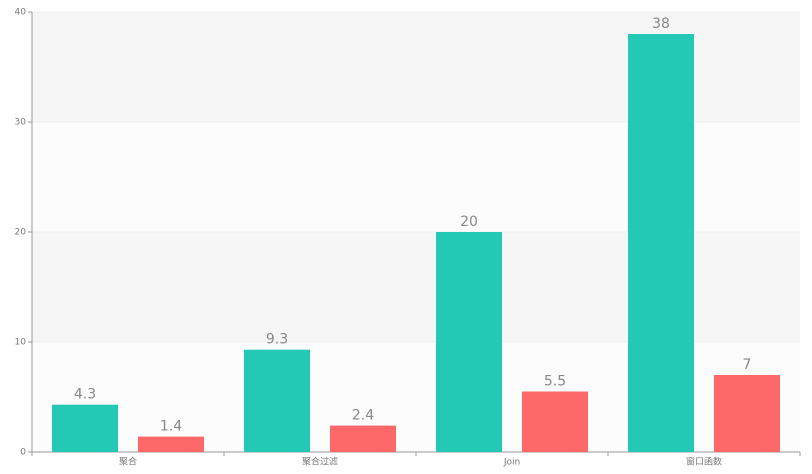  Describe the element at coordinates (661, 24) in the screenshot. I see `value-label: 38` at that location.